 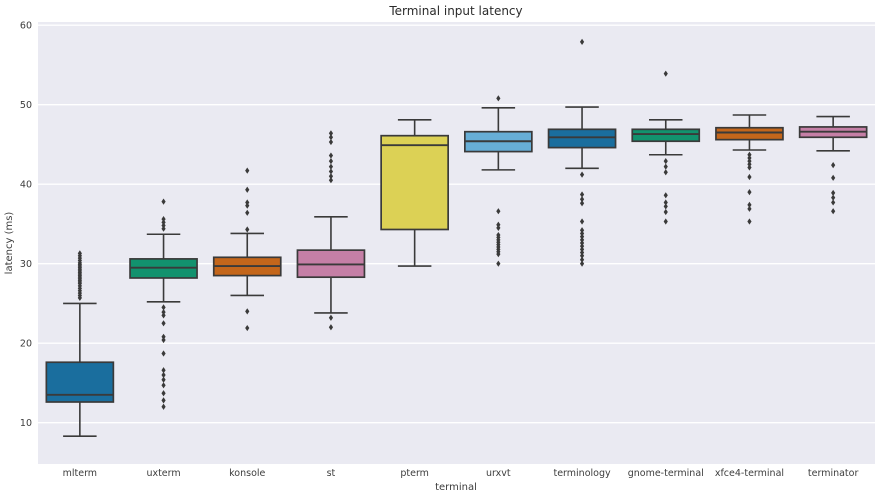 I want to click on y-tick-50: 50, so click(x=26, y=105).